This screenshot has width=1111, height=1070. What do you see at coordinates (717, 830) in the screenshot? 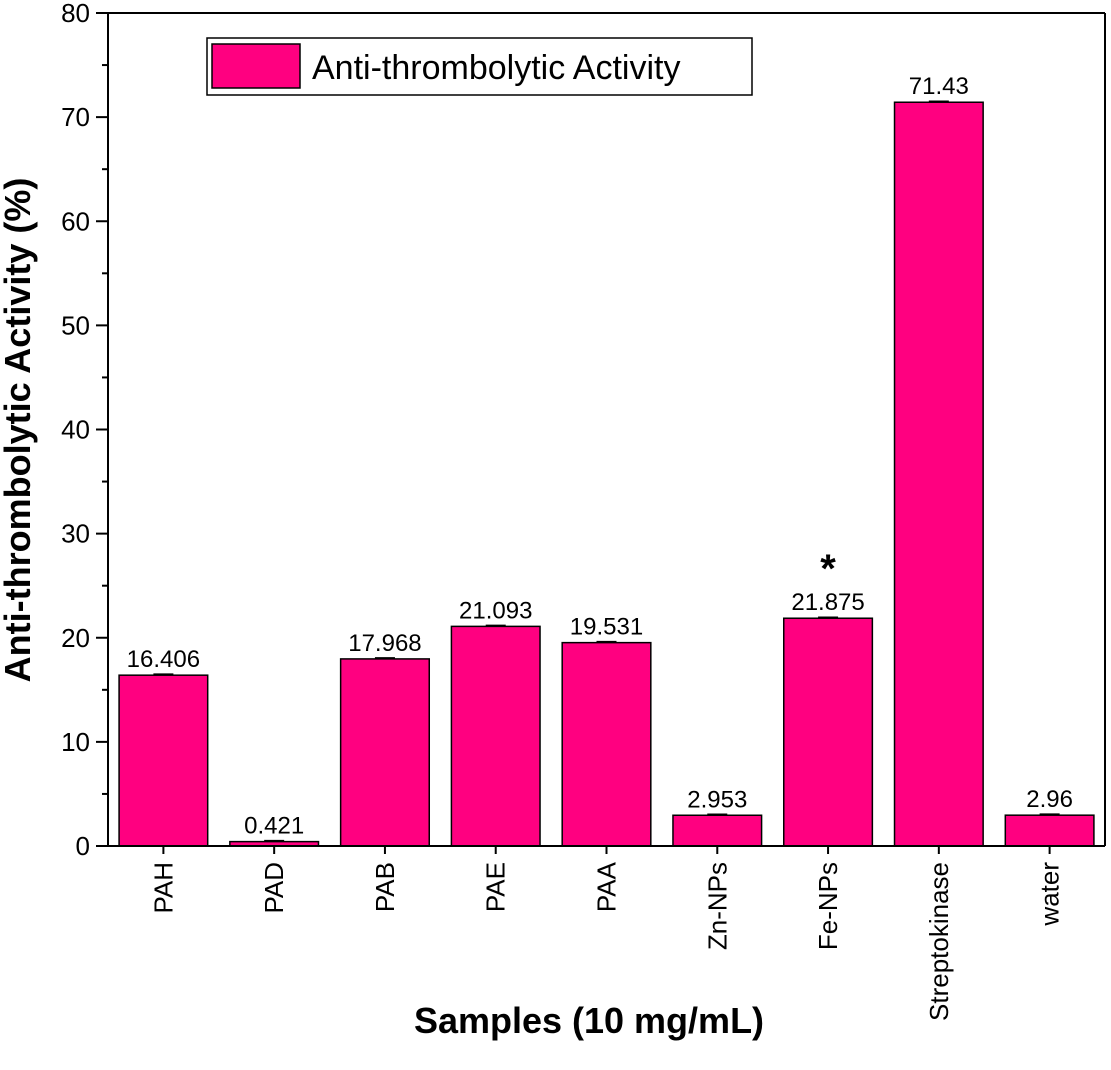
I see `bar-zn-nps` at bounding box center [717, 830].